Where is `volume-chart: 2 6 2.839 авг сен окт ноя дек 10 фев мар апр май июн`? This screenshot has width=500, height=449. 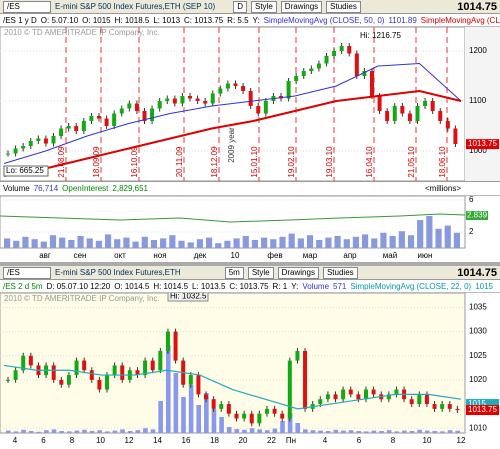 volume-chart: 2 6 2.839 авг сен окт ноя дек 10 фев мар апр май июн is located at coordinates (244, 228).